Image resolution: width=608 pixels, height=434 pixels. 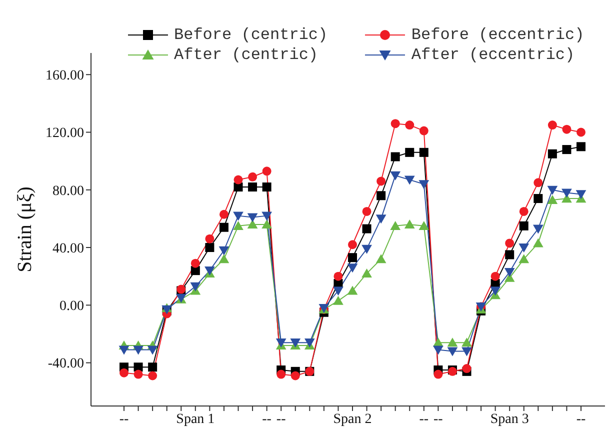 I want to click on y-tick-label: 40.00, so click(x=68, y=248).